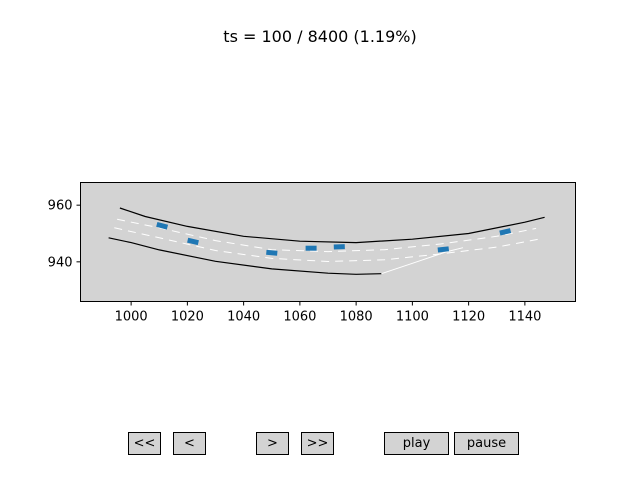 Image resolution: width=640 pixels, height=480 pixels. I want to click on y-tick-label-960: 960, so click(60, 206).